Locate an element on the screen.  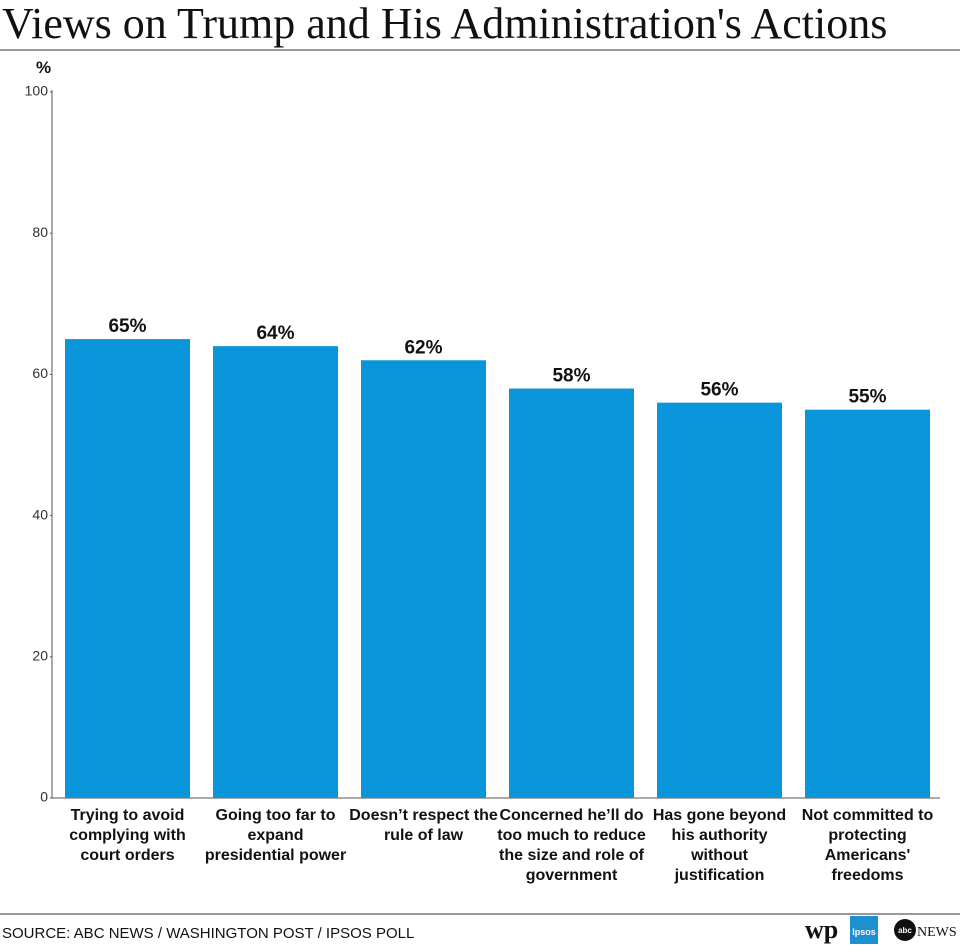
abc-logo: abc is located at coordinates (905, 930).